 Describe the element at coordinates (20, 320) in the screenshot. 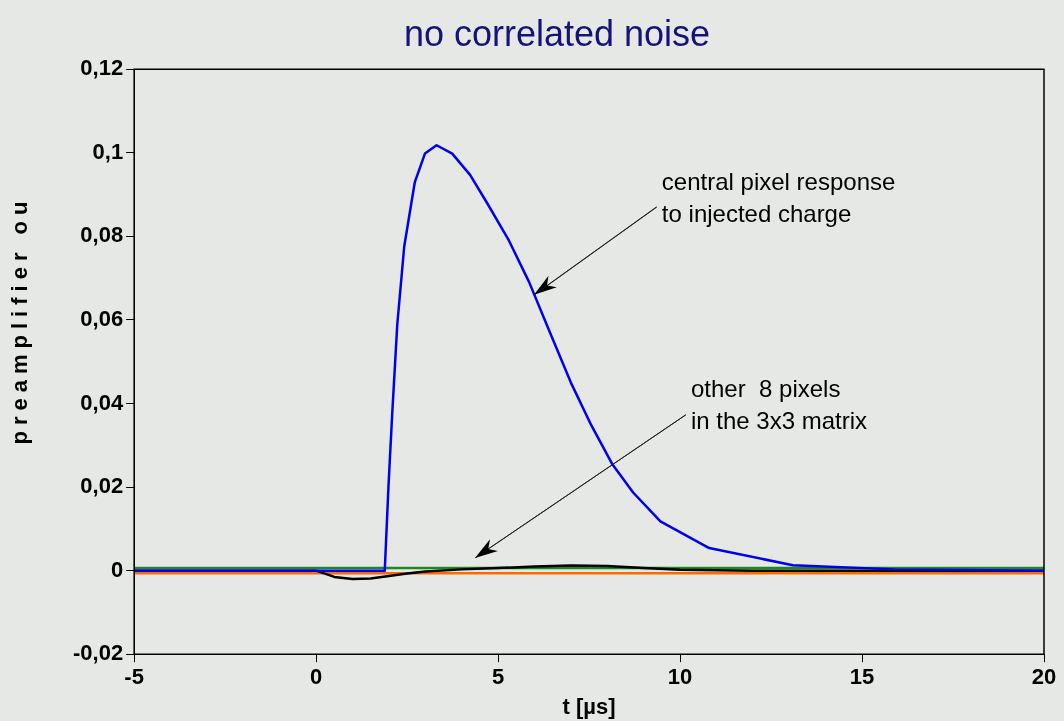

I see `y-axis-title: preamplifier ou` at that location.